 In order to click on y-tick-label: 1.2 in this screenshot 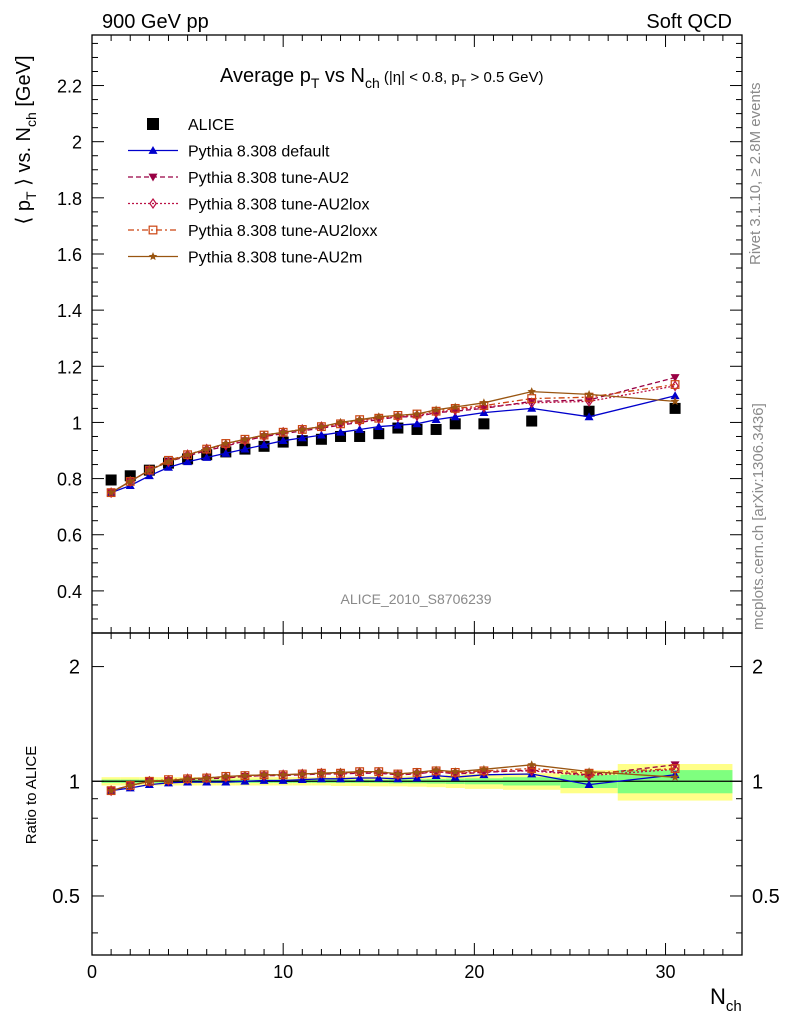, I will do `click(69, 367)`.